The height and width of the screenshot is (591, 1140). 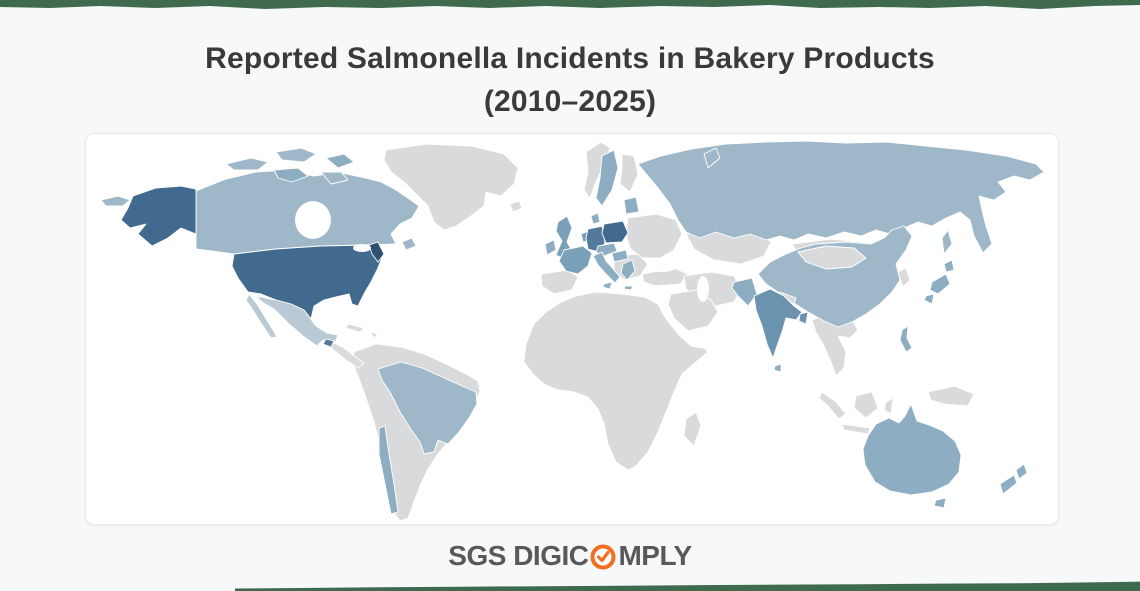 I want to click on country-mexico, so click(x=292, y=320).